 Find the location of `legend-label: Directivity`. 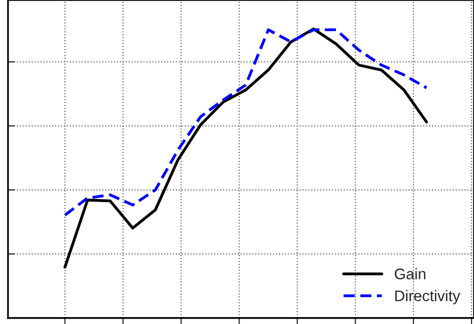

legend-label: Directivity is located at coordinates (427, 297).